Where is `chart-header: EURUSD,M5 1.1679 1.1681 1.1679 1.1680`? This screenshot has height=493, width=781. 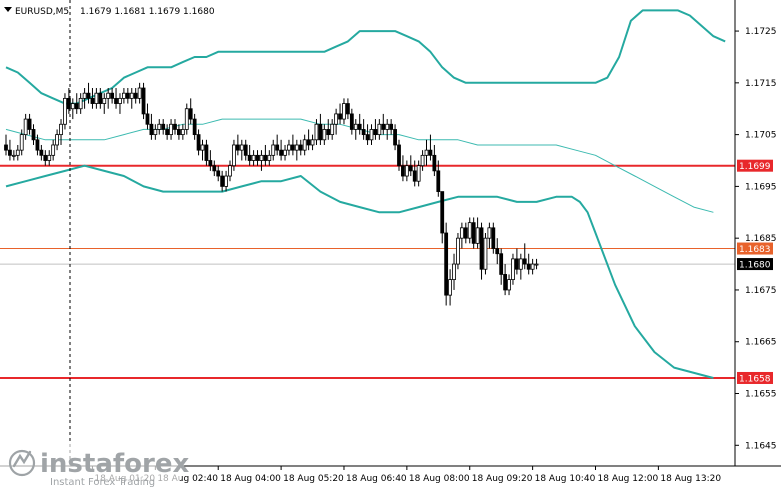
chart-header: EURUSD,M5 1.1679 1.1681 1.1679 1.1680 is located at coordinates (109, 12).